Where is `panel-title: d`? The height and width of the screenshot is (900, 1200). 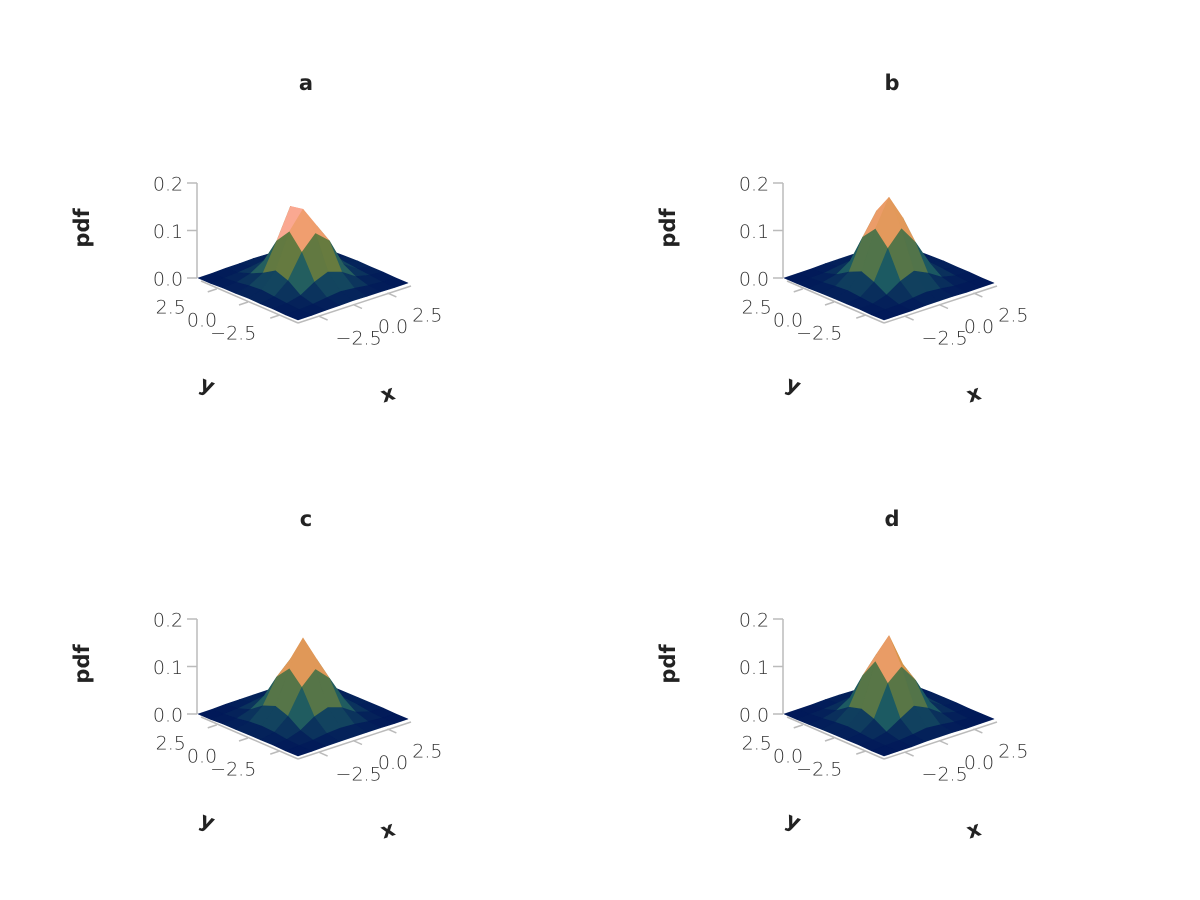 panel-title: d is located at coordinates (891, 519).